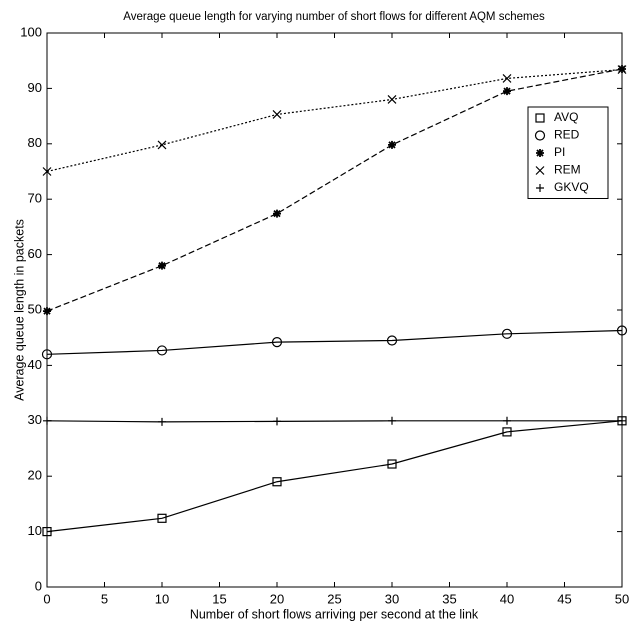 The width and height of the screenshot is (632, 630). What do you see at coordinates (104, 598) in the screenshot?
I see `x-tick-label: 5` at bounding box center [104, 598].